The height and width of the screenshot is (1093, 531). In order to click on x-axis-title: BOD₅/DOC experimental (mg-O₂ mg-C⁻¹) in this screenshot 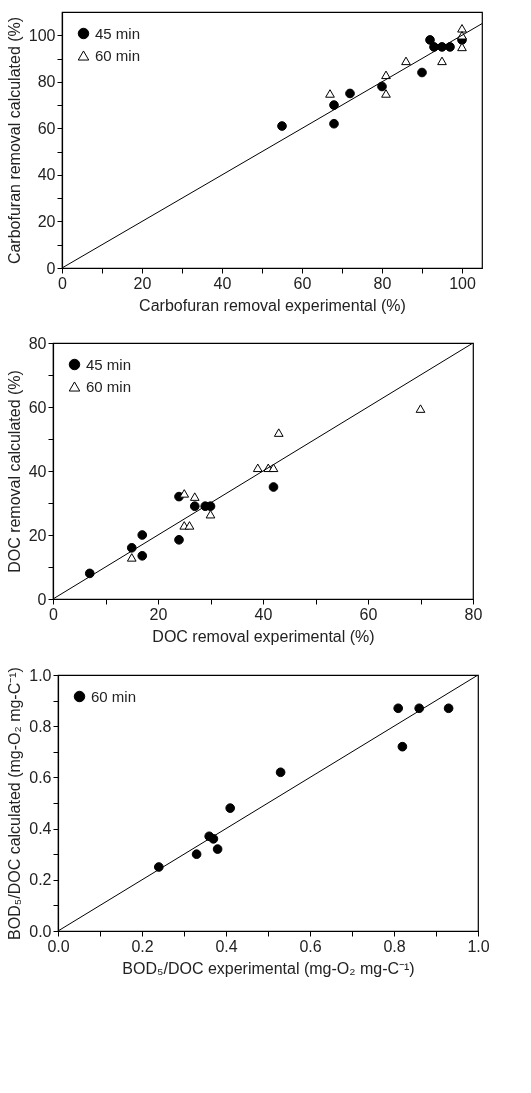, I will do `click(268, 968)`.